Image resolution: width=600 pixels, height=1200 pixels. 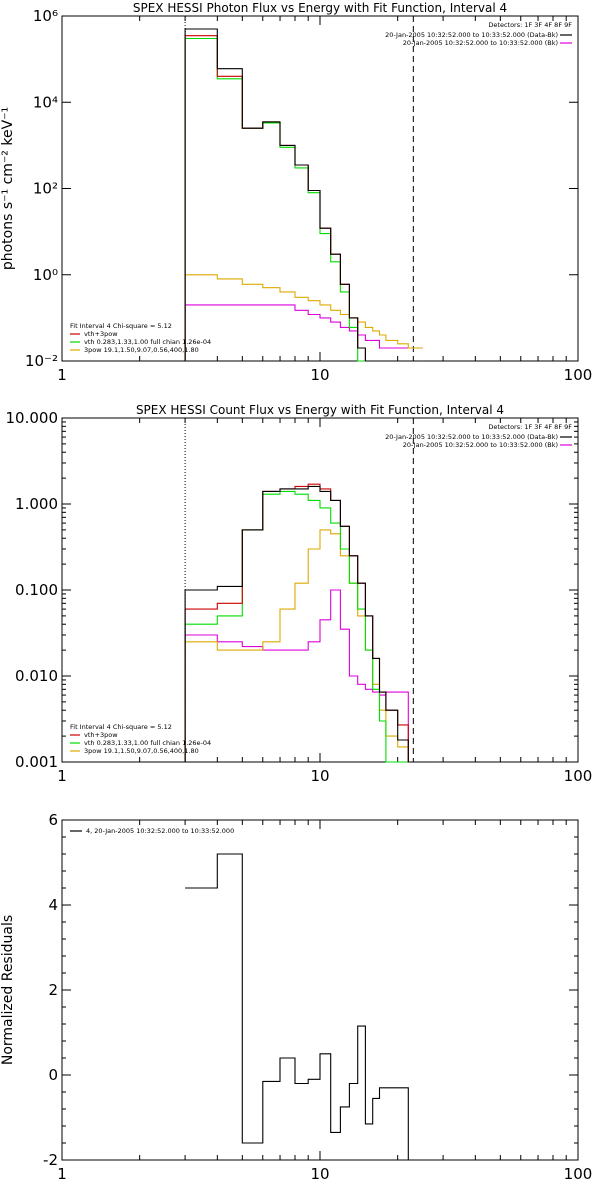 I want to click on y-tick-label: -2, so click(x=50, y=1160).